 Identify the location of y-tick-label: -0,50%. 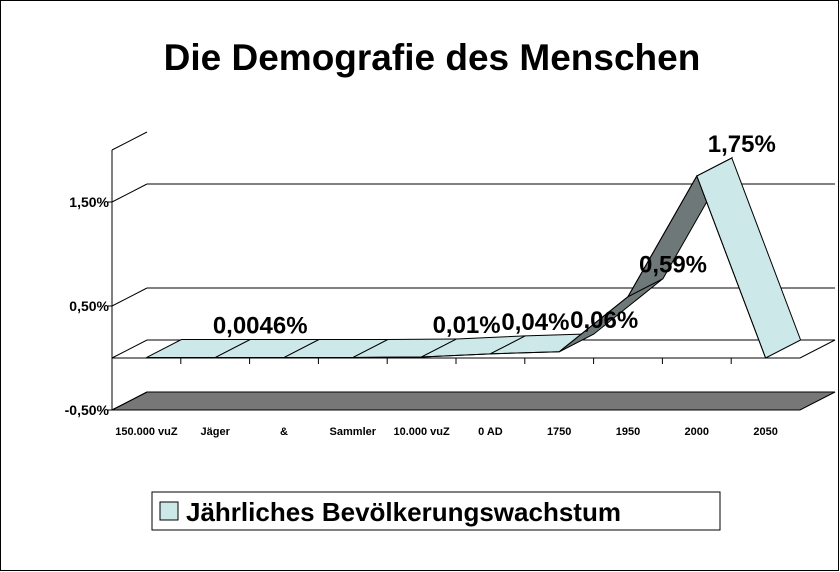
(87, 410).